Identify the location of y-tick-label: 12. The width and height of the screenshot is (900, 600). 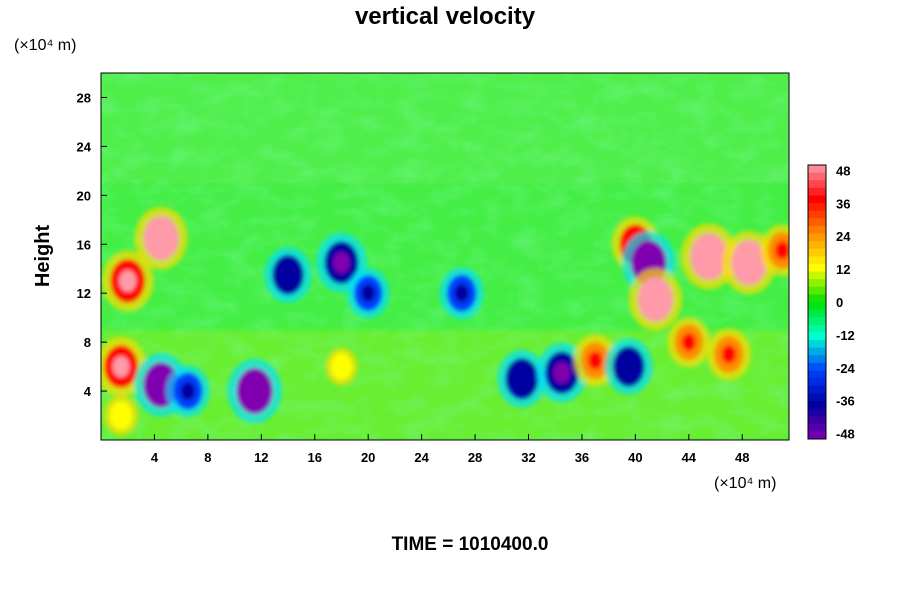
(84, 293).